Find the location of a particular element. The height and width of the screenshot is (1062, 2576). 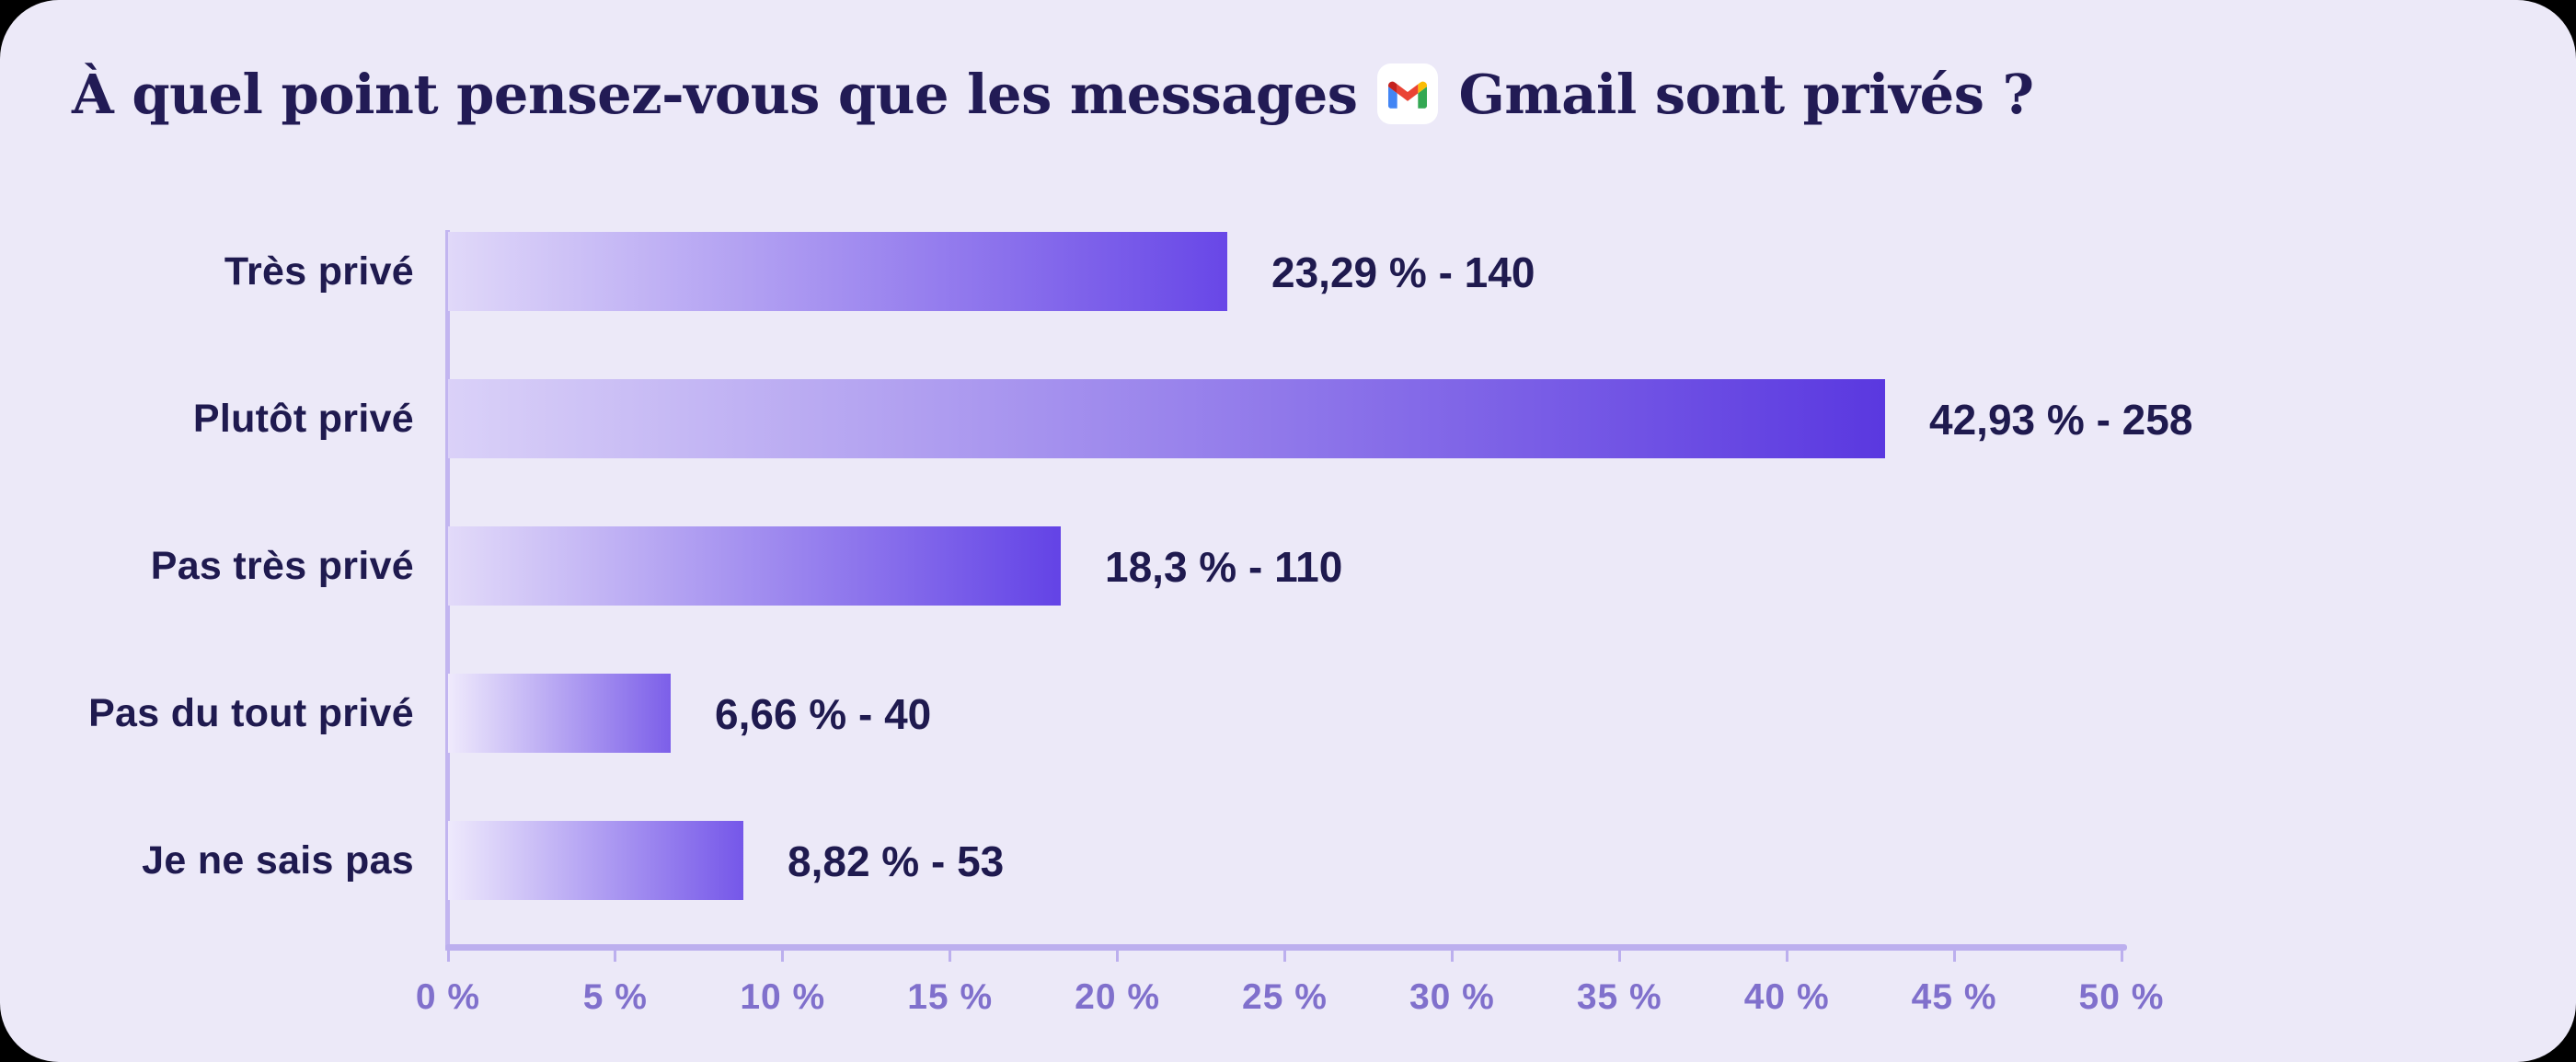

bar-row: Je ne sais pas 8,82 % - 53 is located at coordinates (1288, 860).